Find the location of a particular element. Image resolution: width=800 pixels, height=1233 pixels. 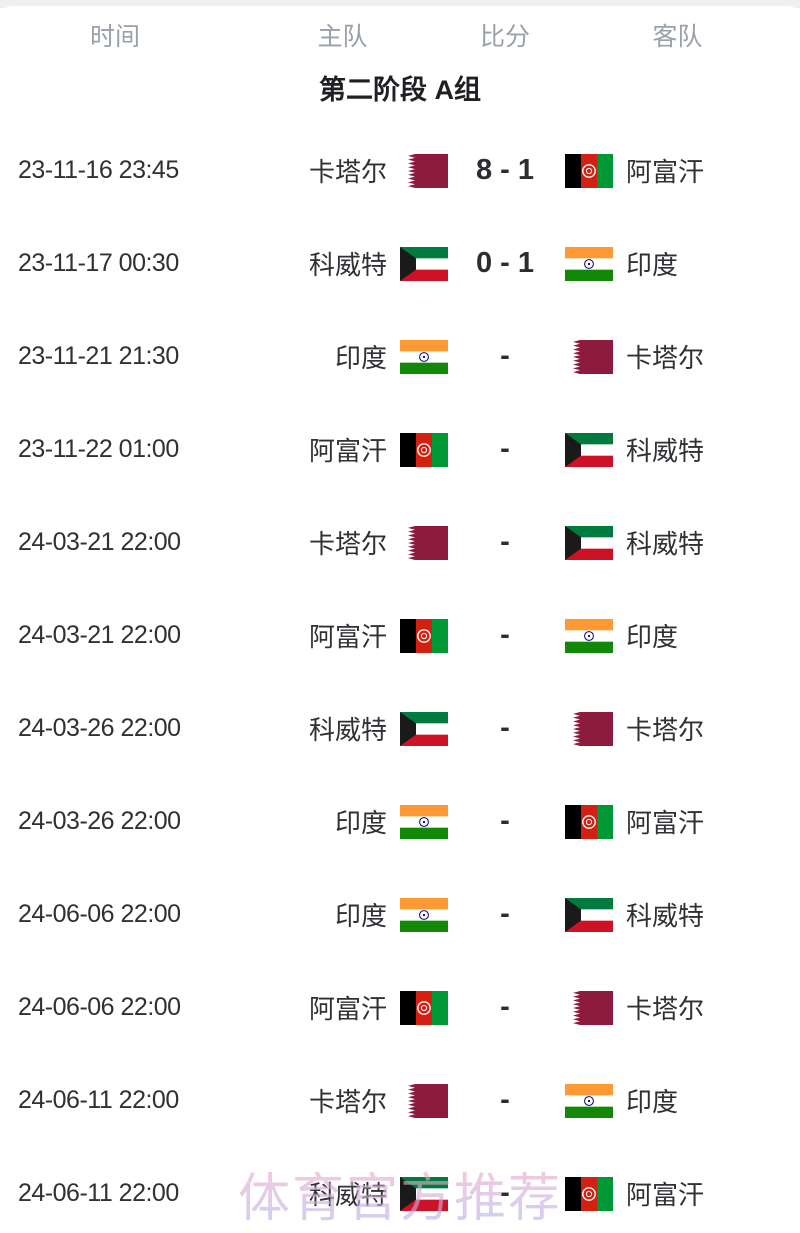

match-row: 24-06-11 22:00 科威特 - 阿富汗 is located at coordinates (400, 1190).